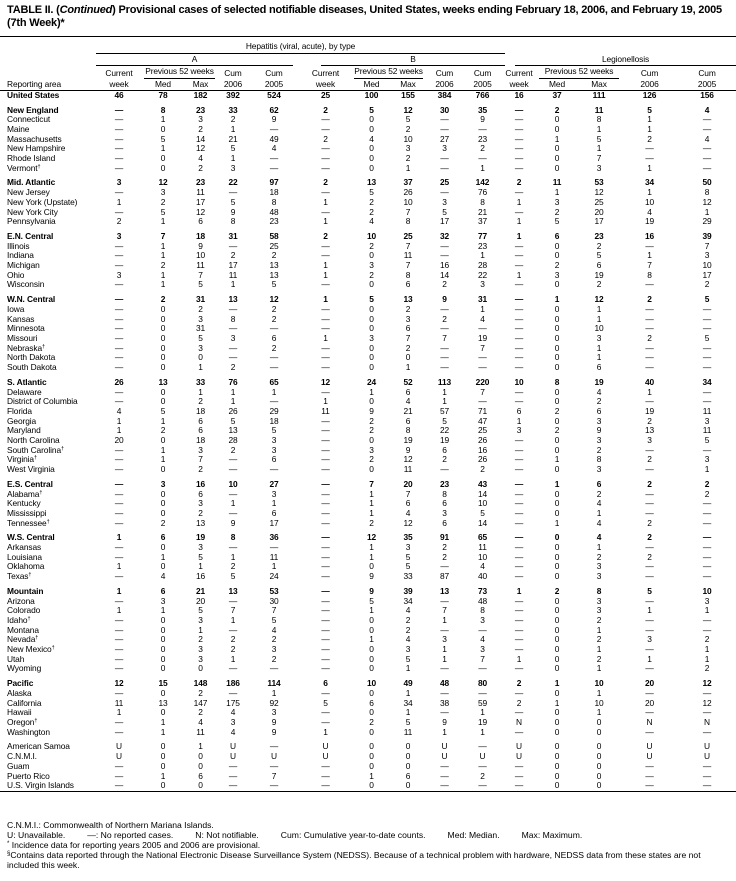  I want to click on reporting-area-name: Pacific, so click(20, 683).